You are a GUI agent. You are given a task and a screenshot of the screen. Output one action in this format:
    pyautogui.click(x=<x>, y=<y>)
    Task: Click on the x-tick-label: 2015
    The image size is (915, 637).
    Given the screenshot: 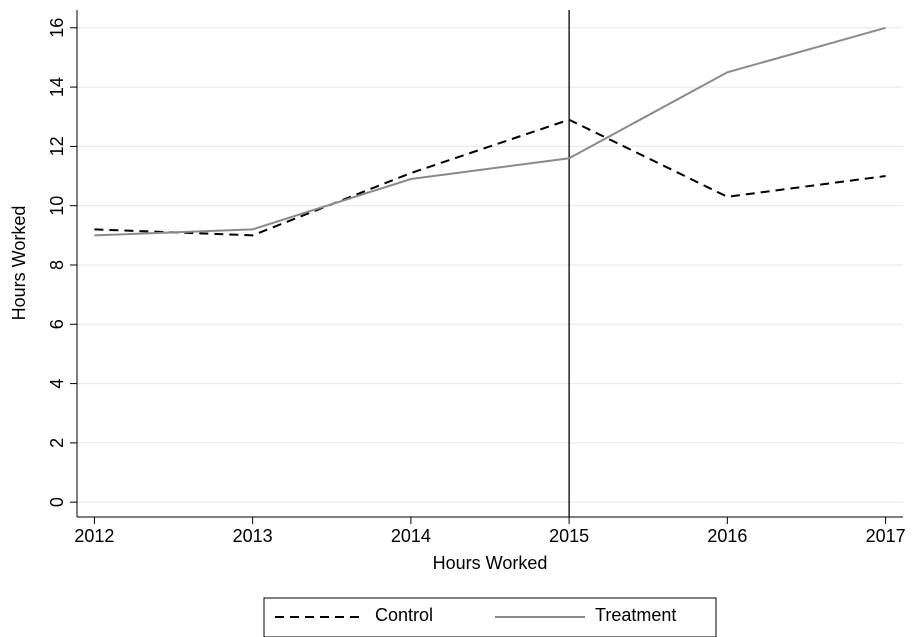 What is the action you would take?
    pyautogui.click(x=569, y=536)
    